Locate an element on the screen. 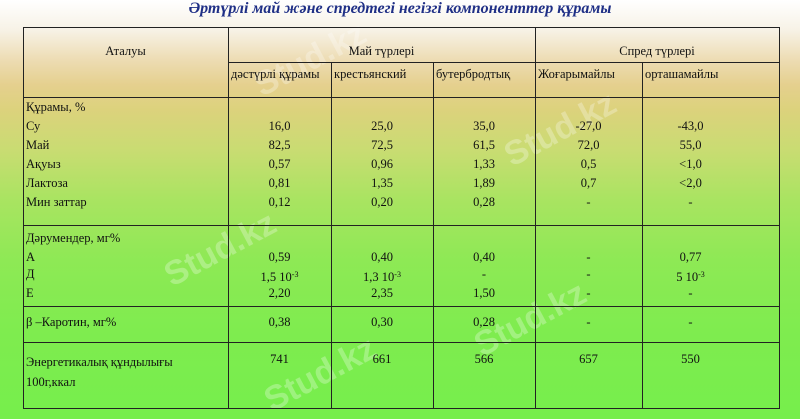 The image size is (800, 420). section-heading-vitamins: Дәрумендер, мг% is located at coordinates (73, 238).